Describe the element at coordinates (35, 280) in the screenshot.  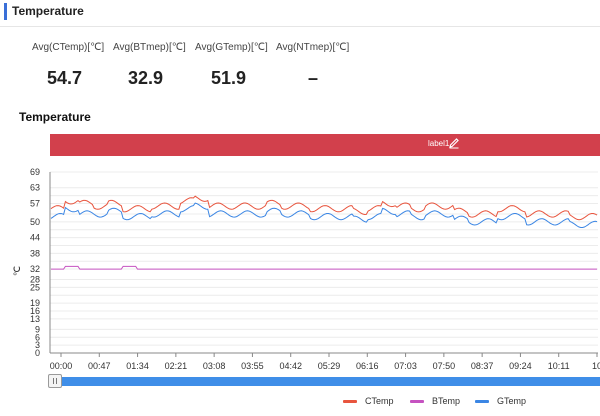
I see `y-tick-label: 28` at that location.